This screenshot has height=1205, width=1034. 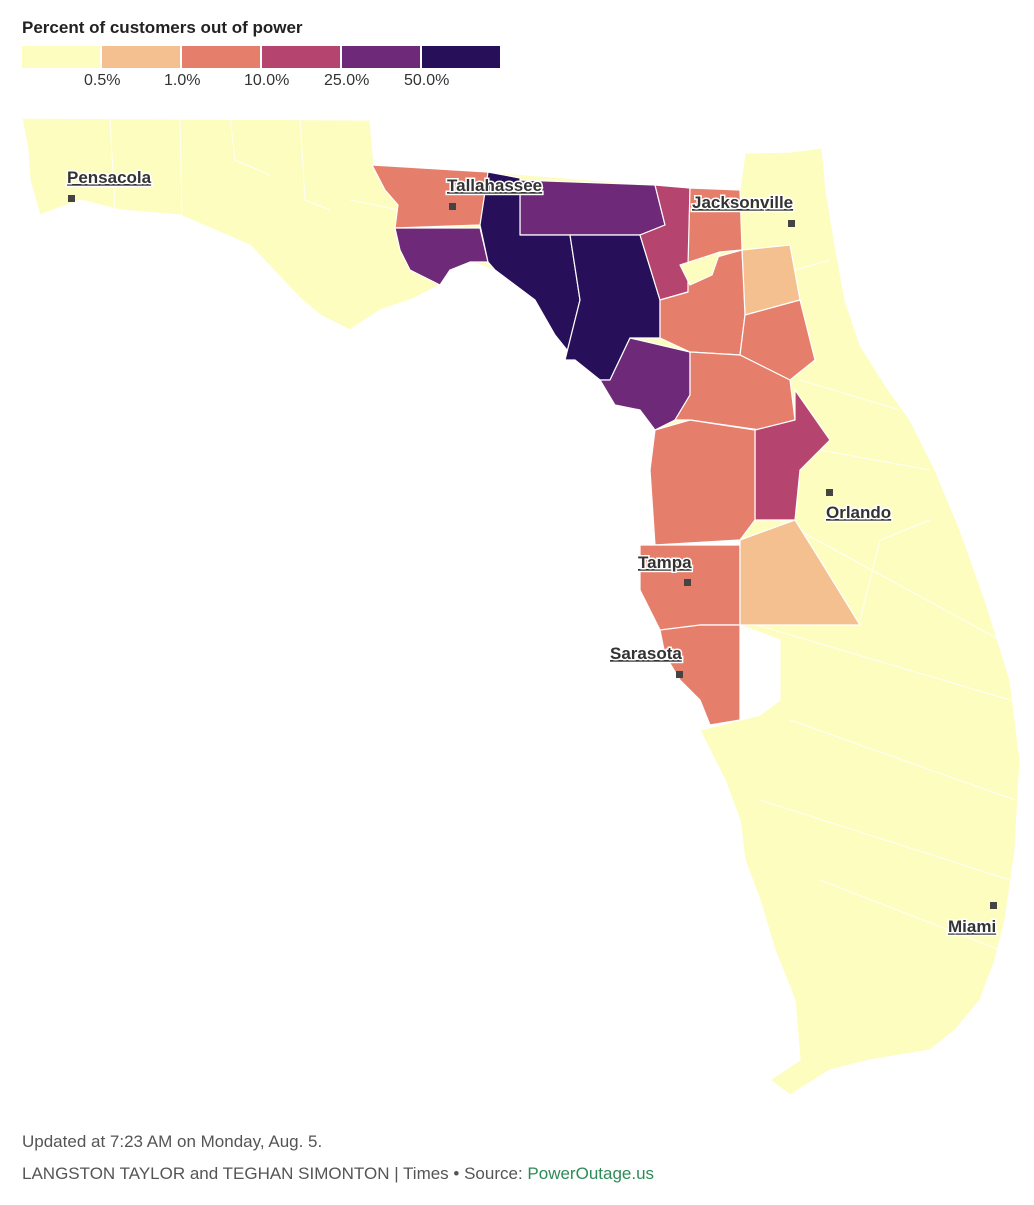 What do you see at coordinates (646, 653) in the screenshot?
I see `city-label-sarasota: Sarasota` at bounding box center [646, 653].